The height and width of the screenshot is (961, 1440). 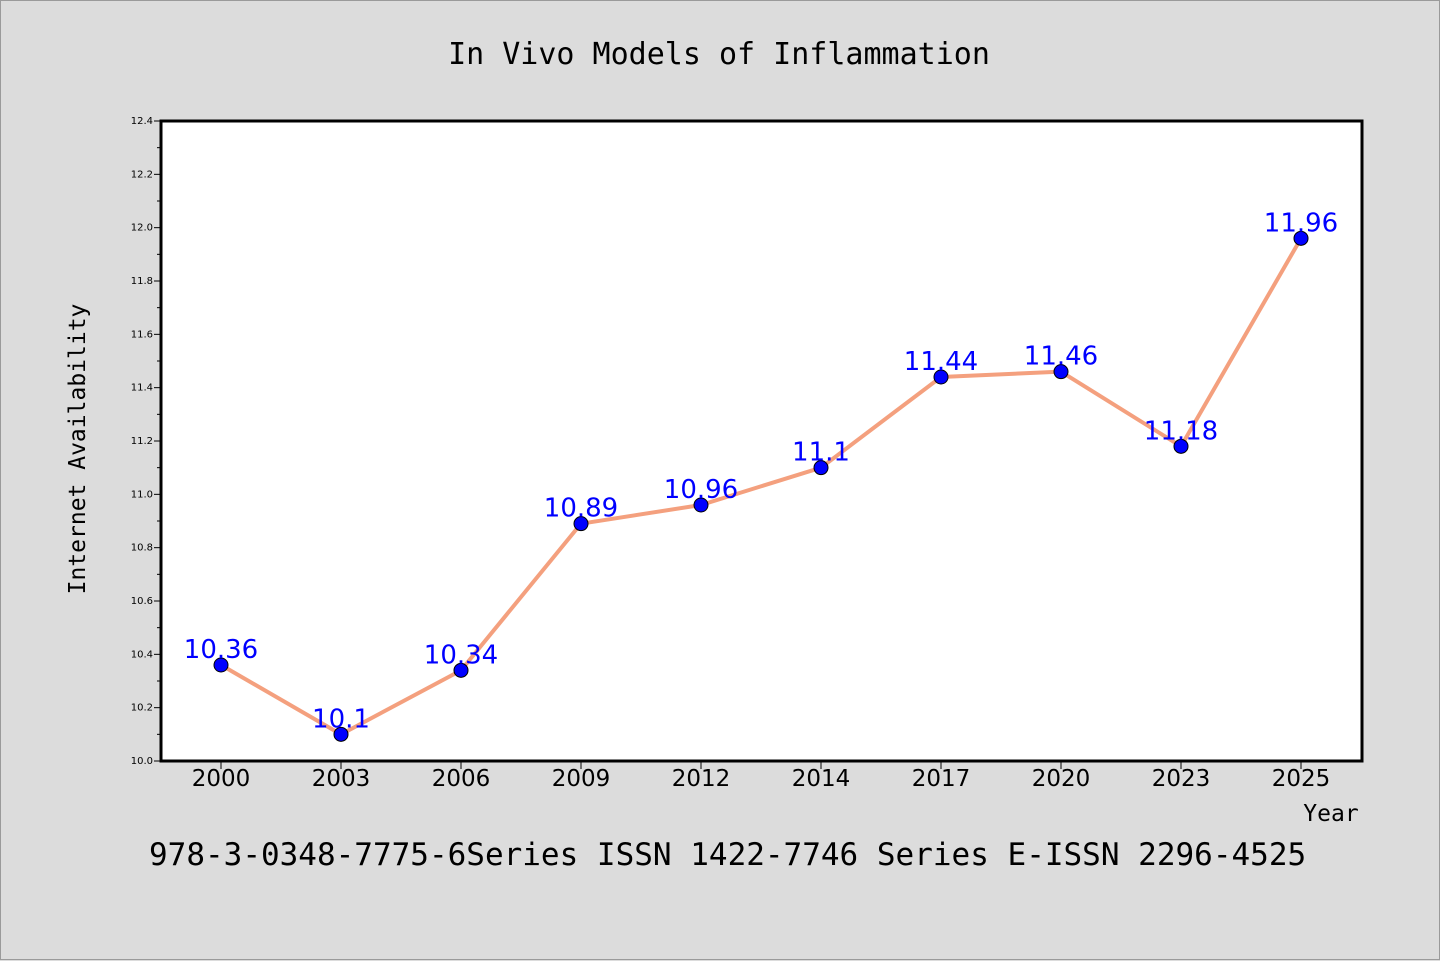 I want to click on y-tick-label: 11.4, so click(x=142, y=388).